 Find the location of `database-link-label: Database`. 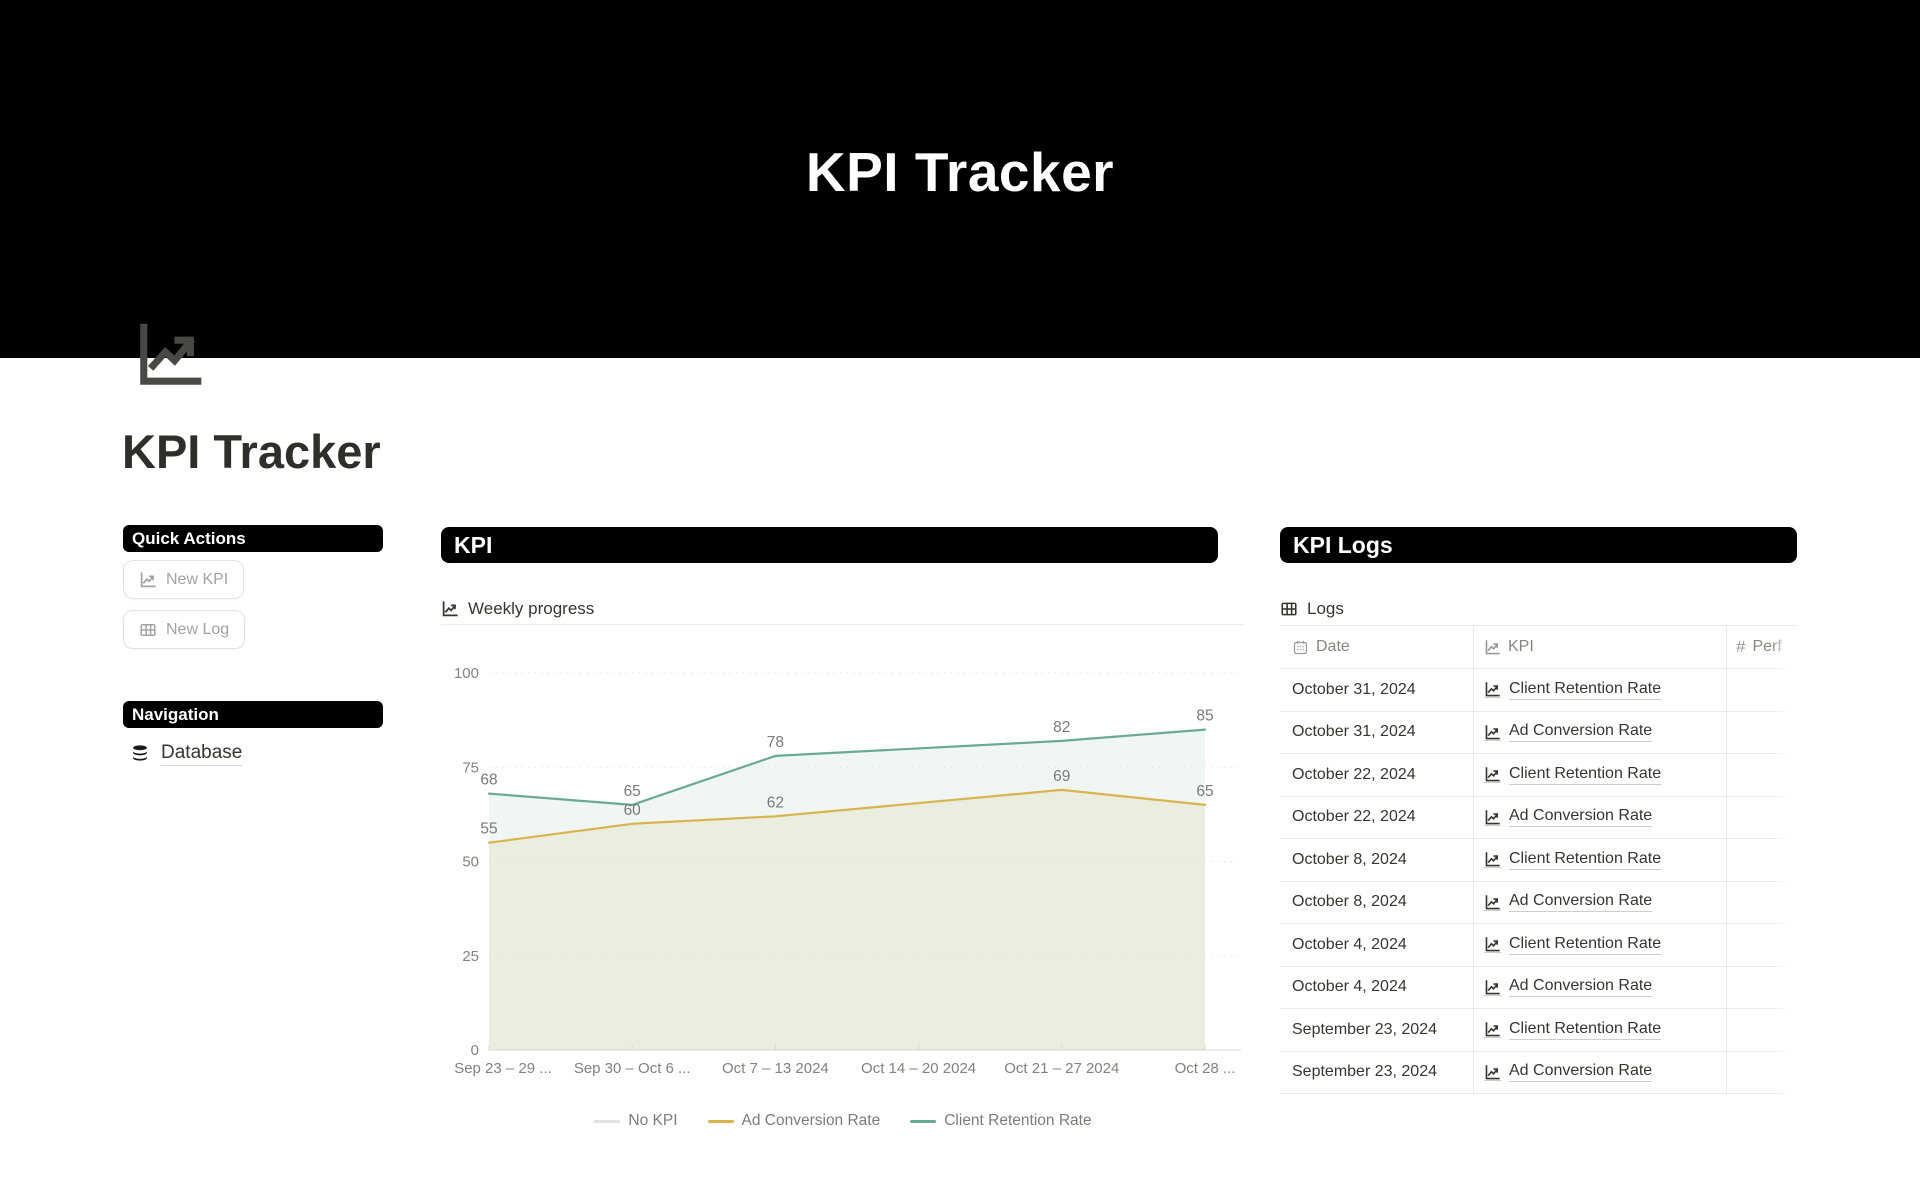

database-link-label: Database is located at coordinates (202, 754).